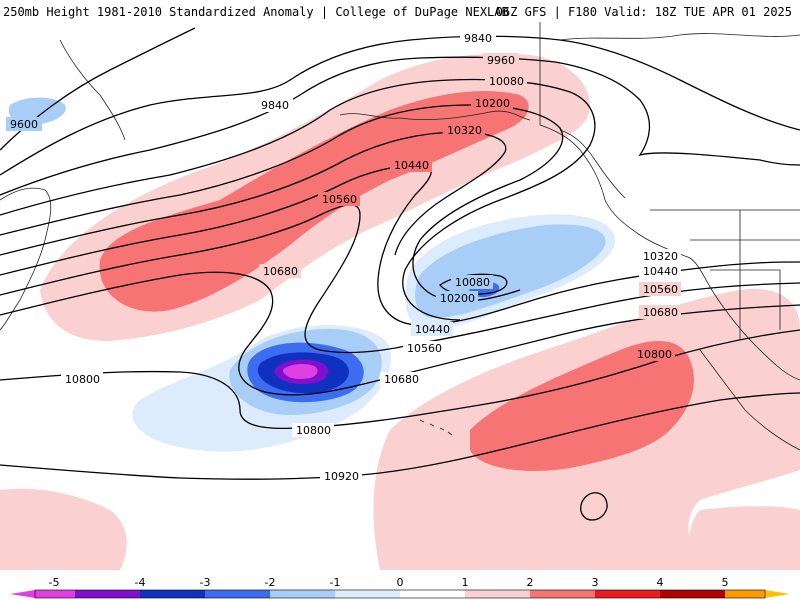  What do you see at coordinates (313, 430) in the screenshot?
I see `contour-label-10800-center: 10800` at bounding box center [313, 430].